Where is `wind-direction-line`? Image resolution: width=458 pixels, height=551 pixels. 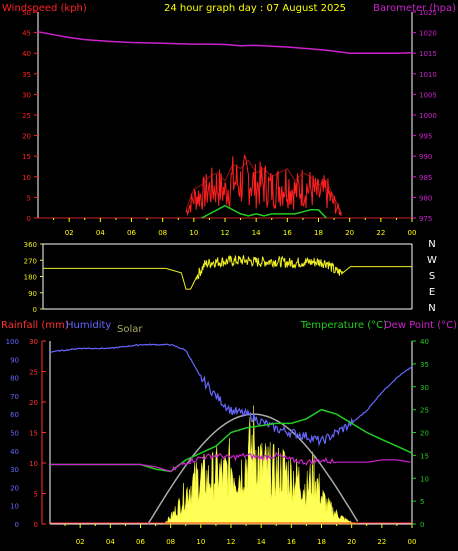
wind-direction-line is located at coordinates (120, 278).